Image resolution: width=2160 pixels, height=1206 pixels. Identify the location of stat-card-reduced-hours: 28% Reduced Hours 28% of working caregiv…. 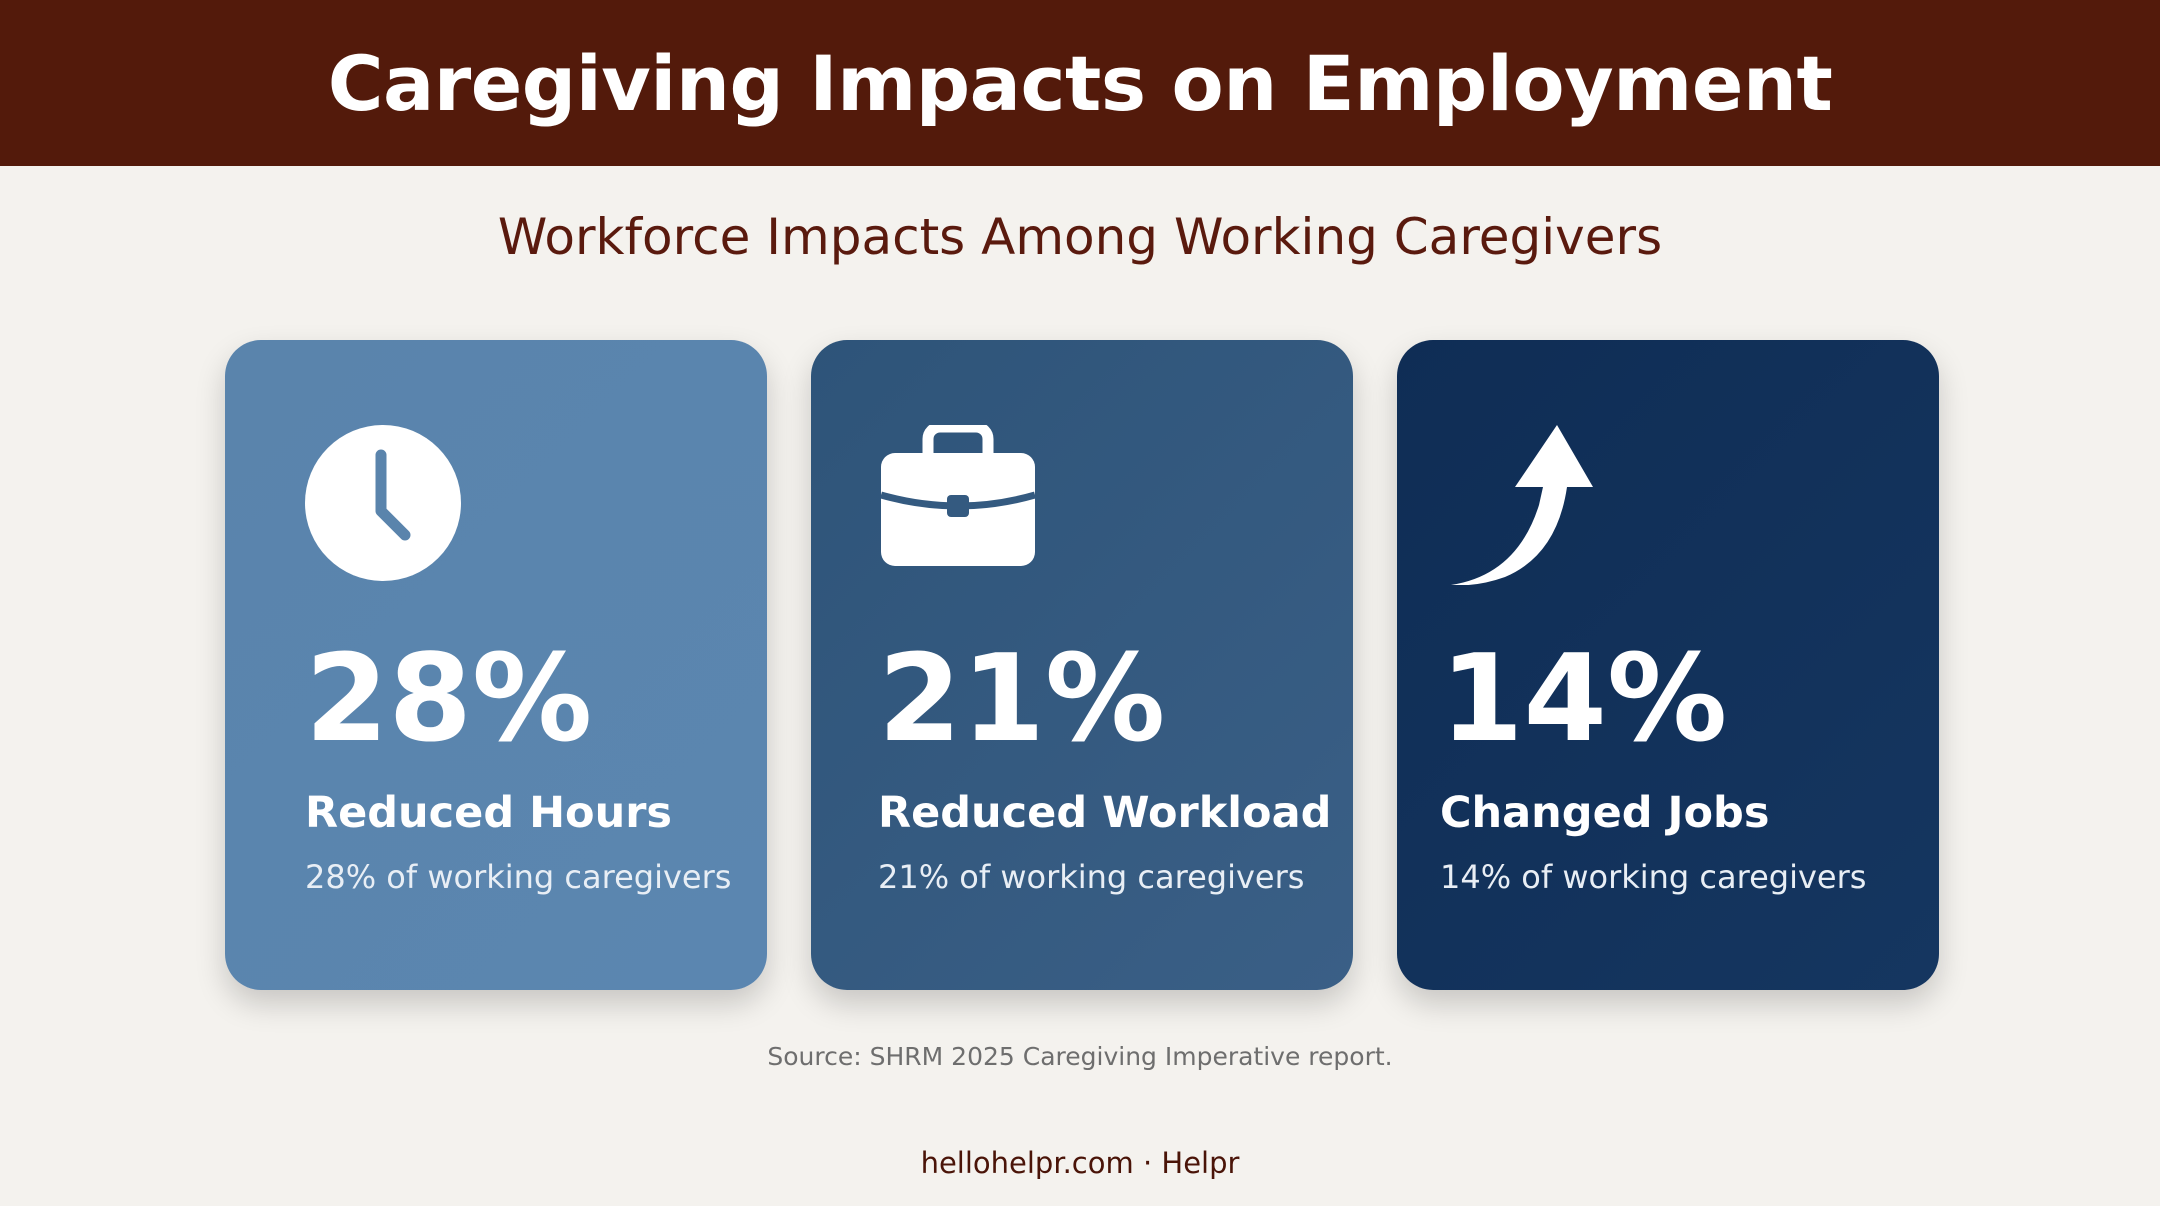
(496, 665).